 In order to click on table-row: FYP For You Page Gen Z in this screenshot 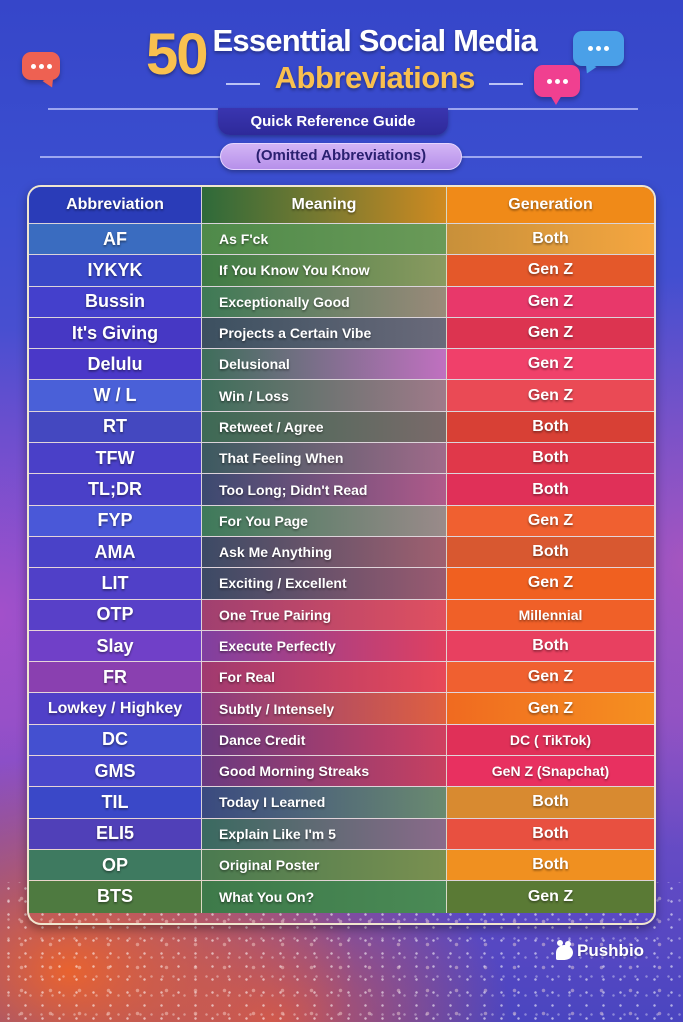, I will do `click(341, 521)`.